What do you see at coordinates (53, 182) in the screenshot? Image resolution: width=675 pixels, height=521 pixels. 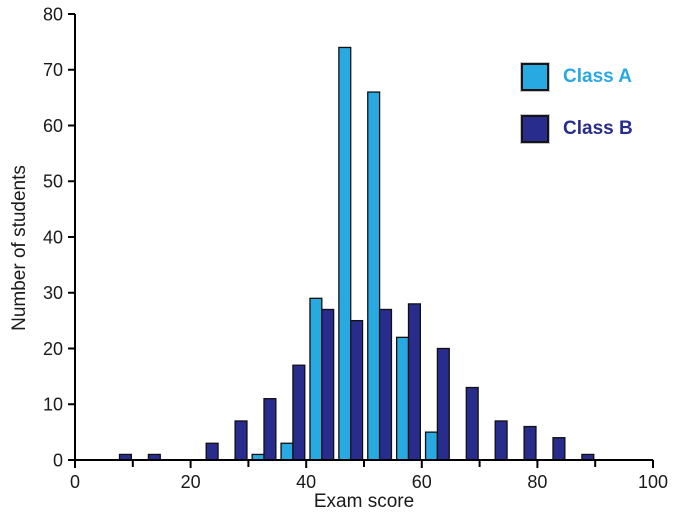 I see `y-tick-label-50: 50` at bounding box center [53, 182].